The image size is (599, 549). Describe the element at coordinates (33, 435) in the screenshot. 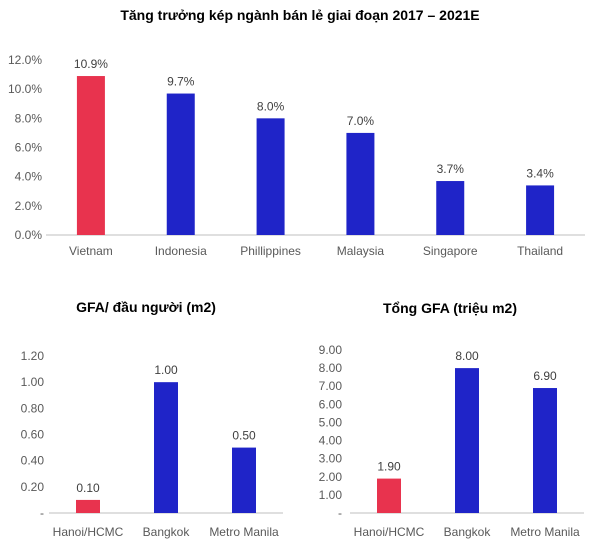

I see `y-tick-label: 0.60` at that location.